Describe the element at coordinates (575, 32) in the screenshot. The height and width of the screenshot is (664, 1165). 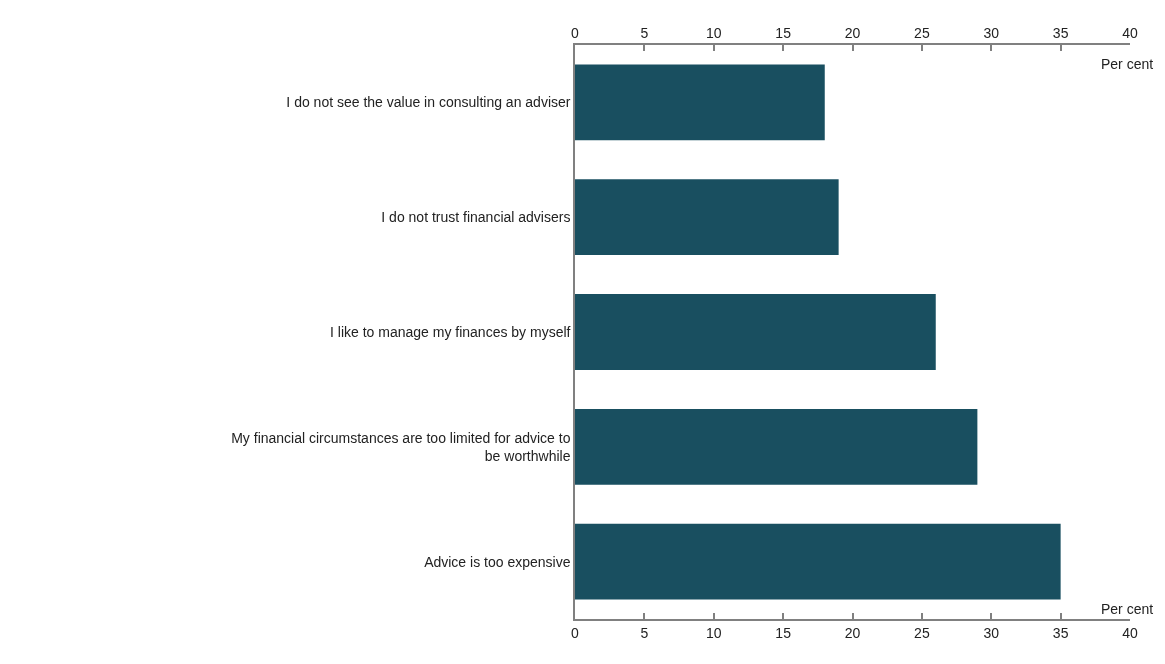
I see `x-tick-label: 0` at that location.